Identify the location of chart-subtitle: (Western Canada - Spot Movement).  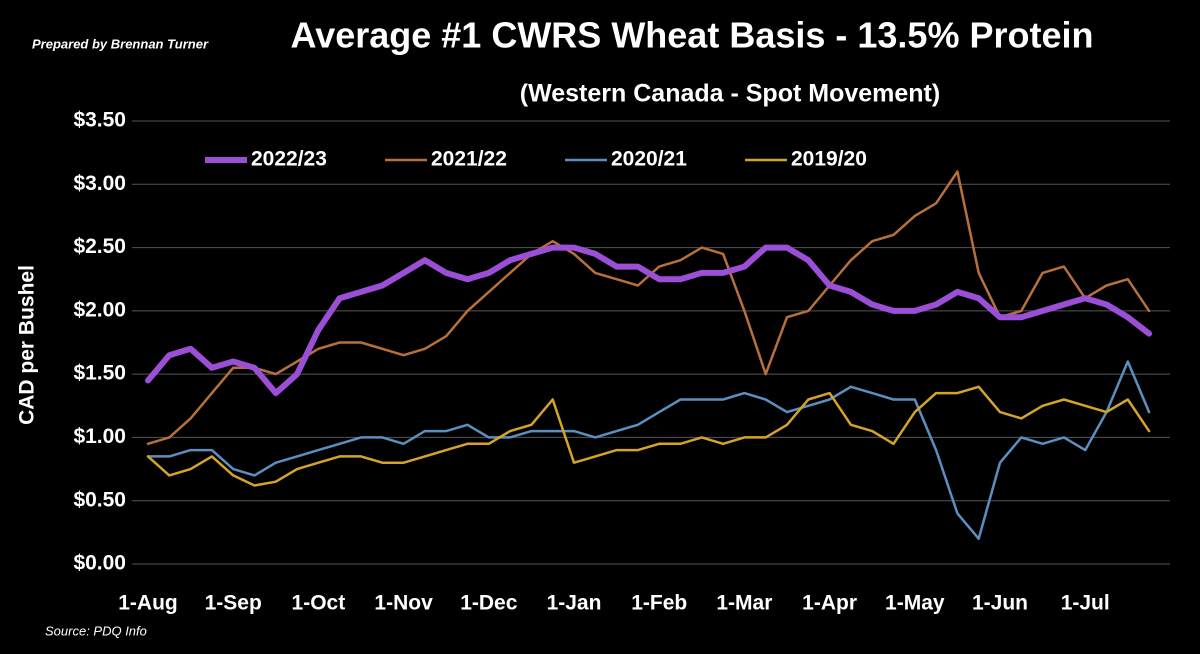
(730, 94).